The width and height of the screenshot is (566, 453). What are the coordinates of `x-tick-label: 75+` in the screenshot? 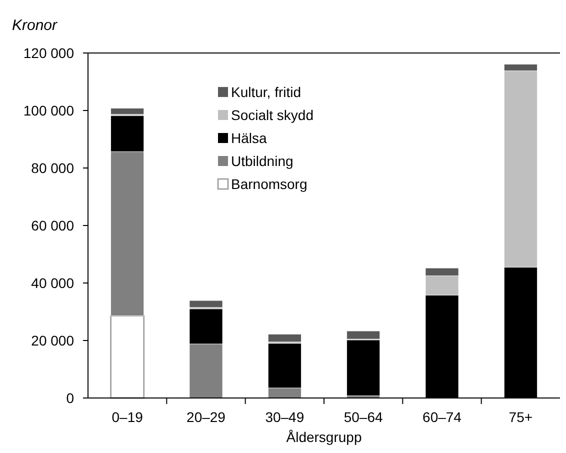 It's located at (520, 417).